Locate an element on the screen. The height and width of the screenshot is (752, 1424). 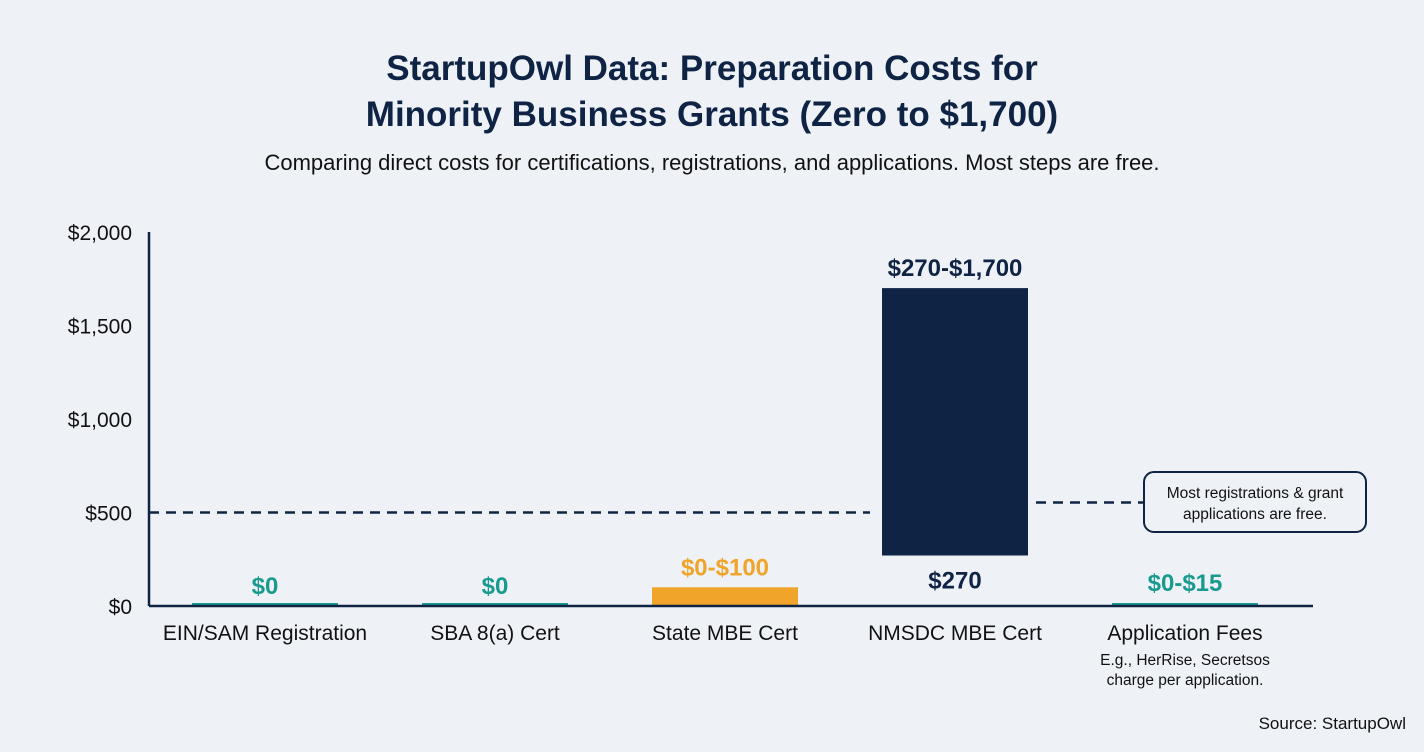
category-note: charge per application. is located at coordinates (1185, 680).